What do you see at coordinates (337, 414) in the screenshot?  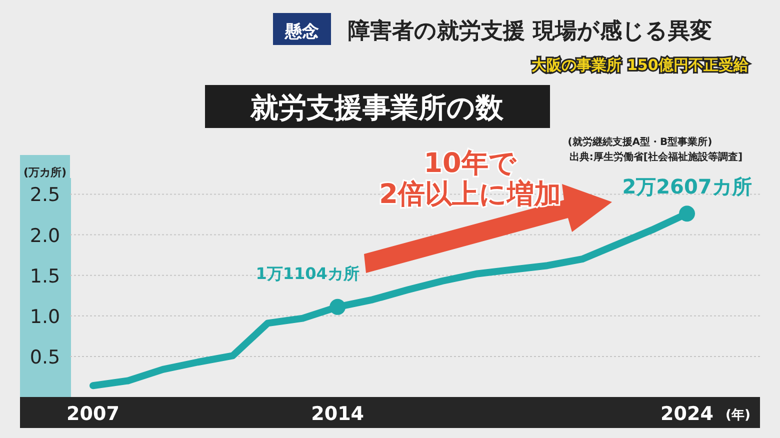 I see `x-tick-label: 2014` at bounding box center [337, 414].